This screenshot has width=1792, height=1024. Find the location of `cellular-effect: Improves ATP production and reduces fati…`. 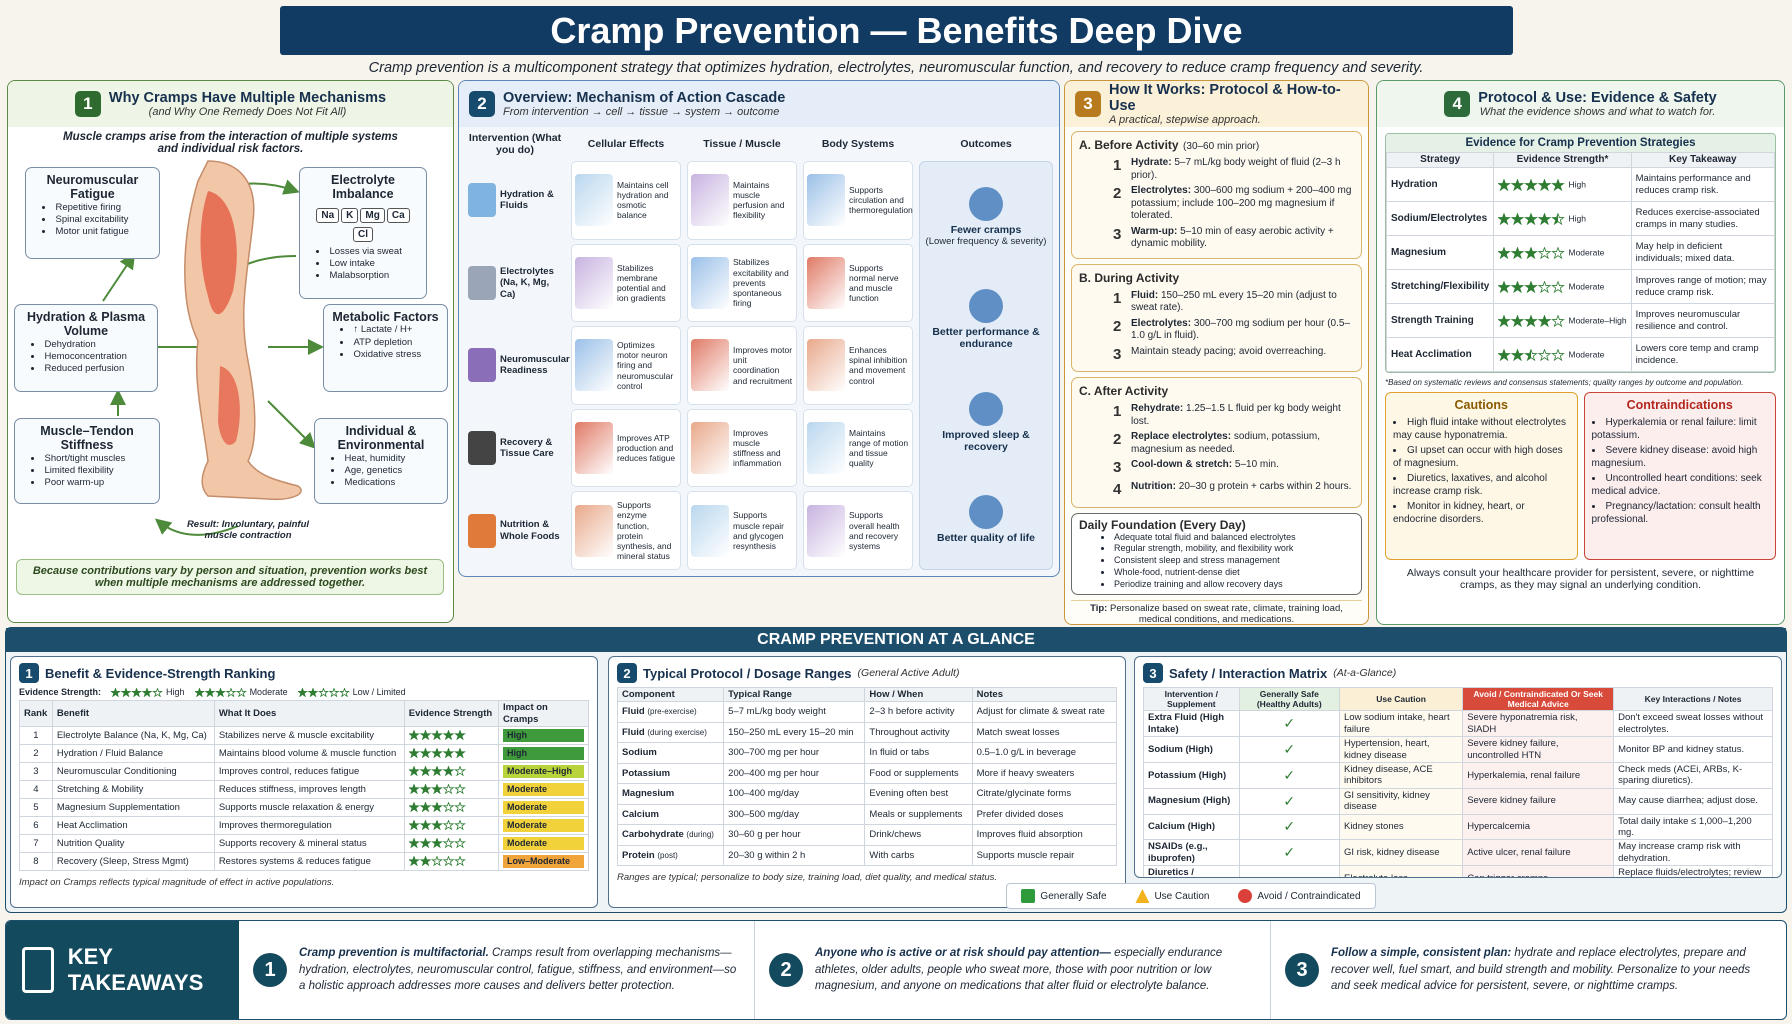

cellular-effect: Improves ATP production and reduces fati… is located at coordinates (646, 448).